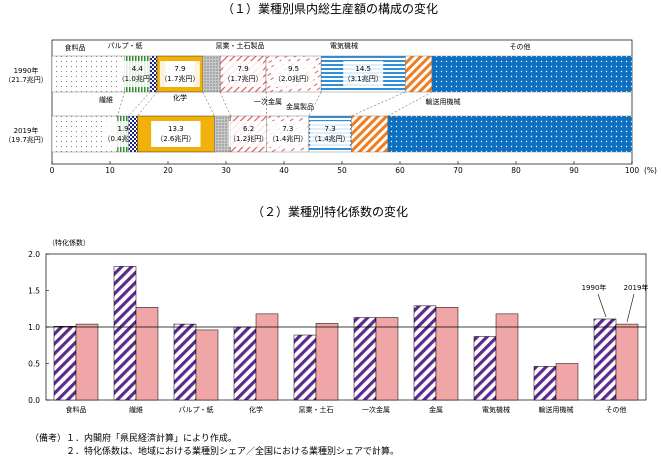  I want to click on bar-amount-1-7: （1.4兆円）, so click(330, 138).